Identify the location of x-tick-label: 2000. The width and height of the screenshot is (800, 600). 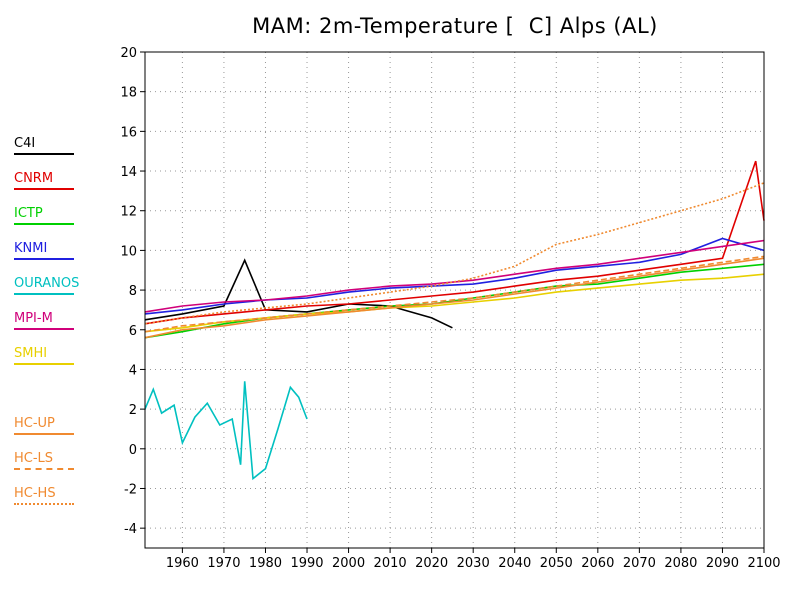
(348, 563).